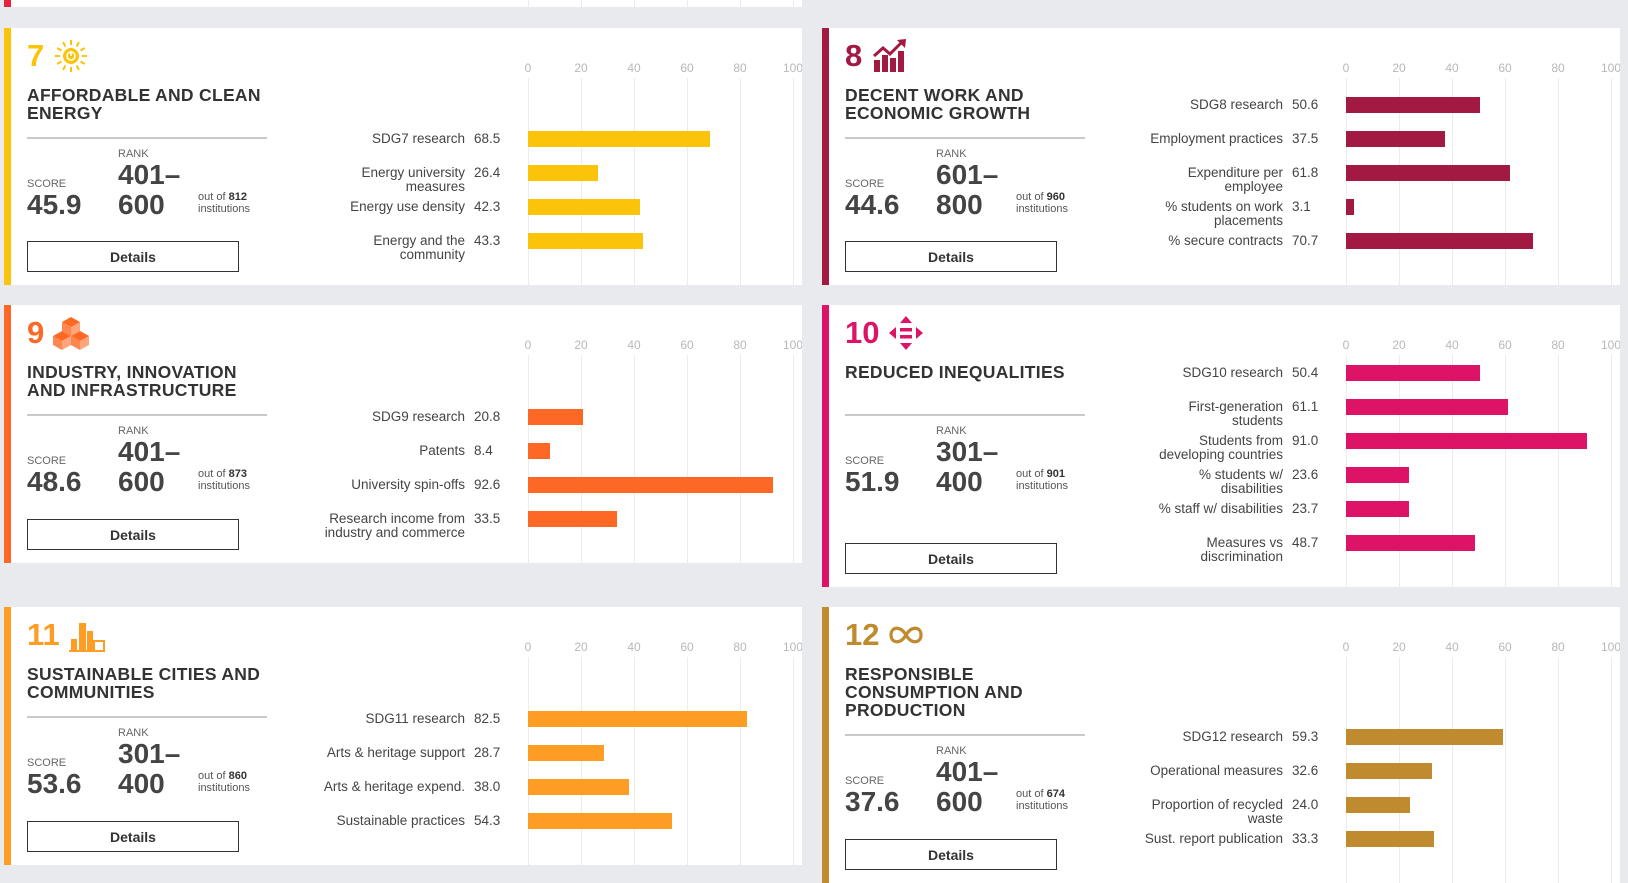 Image resolution: width=1628 pixels, height=883 pixels. Describe the element at coordinates (862, 332) in the screenshot. I see `sdg-number: 10` at that location.